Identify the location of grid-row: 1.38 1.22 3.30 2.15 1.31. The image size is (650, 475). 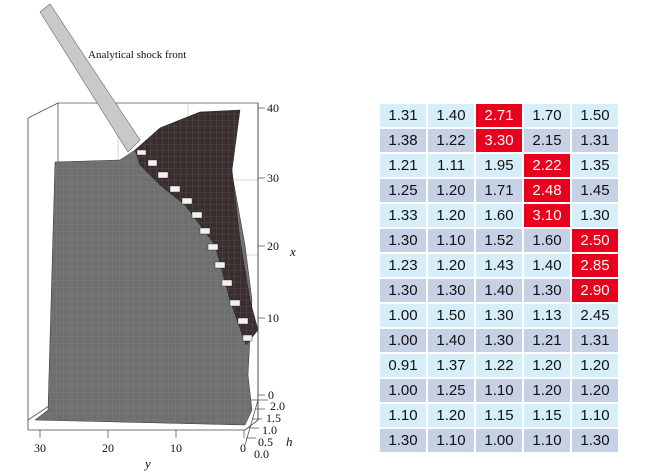
(499, 140).